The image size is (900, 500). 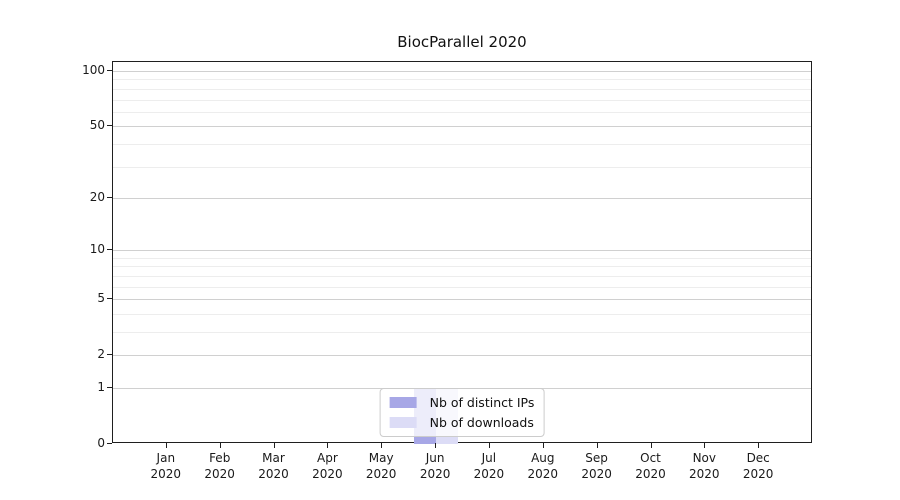 What do you see at coordinates (543, 466) in the screenshot?
I see `x-tick-label: Aug 2020` at bounding box center [543, 466].